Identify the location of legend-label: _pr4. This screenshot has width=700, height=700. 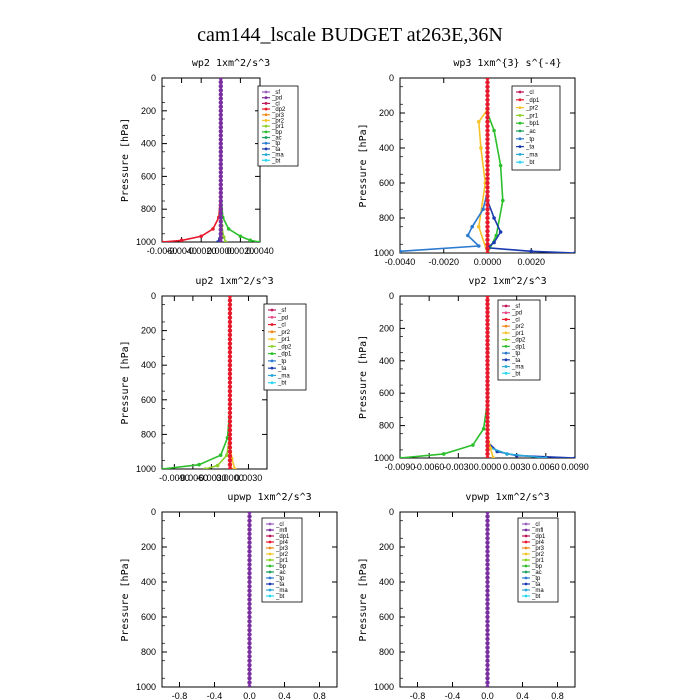
(282, 543).